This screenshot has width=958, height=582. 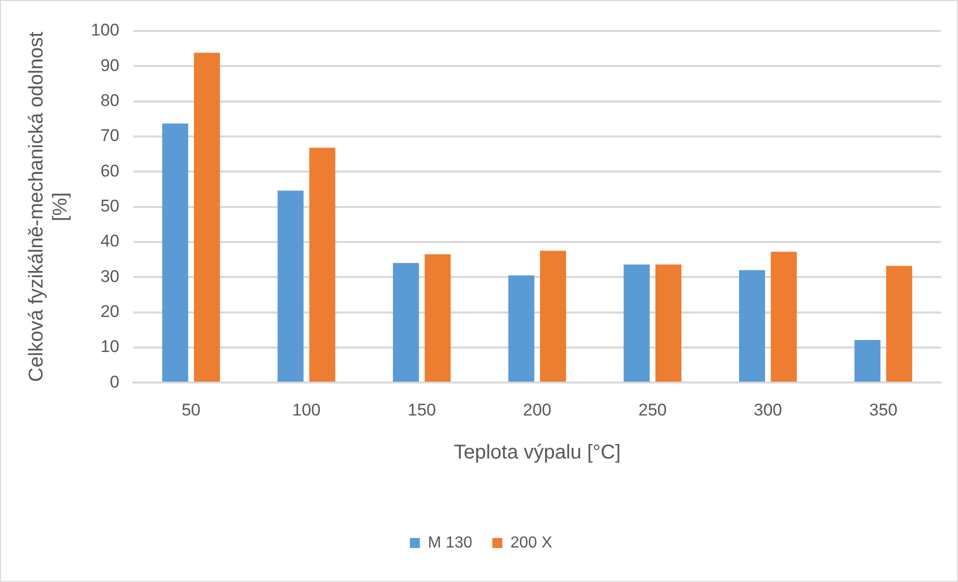 I want to click on x-tick-label: 50, so click(x=191, y=410).